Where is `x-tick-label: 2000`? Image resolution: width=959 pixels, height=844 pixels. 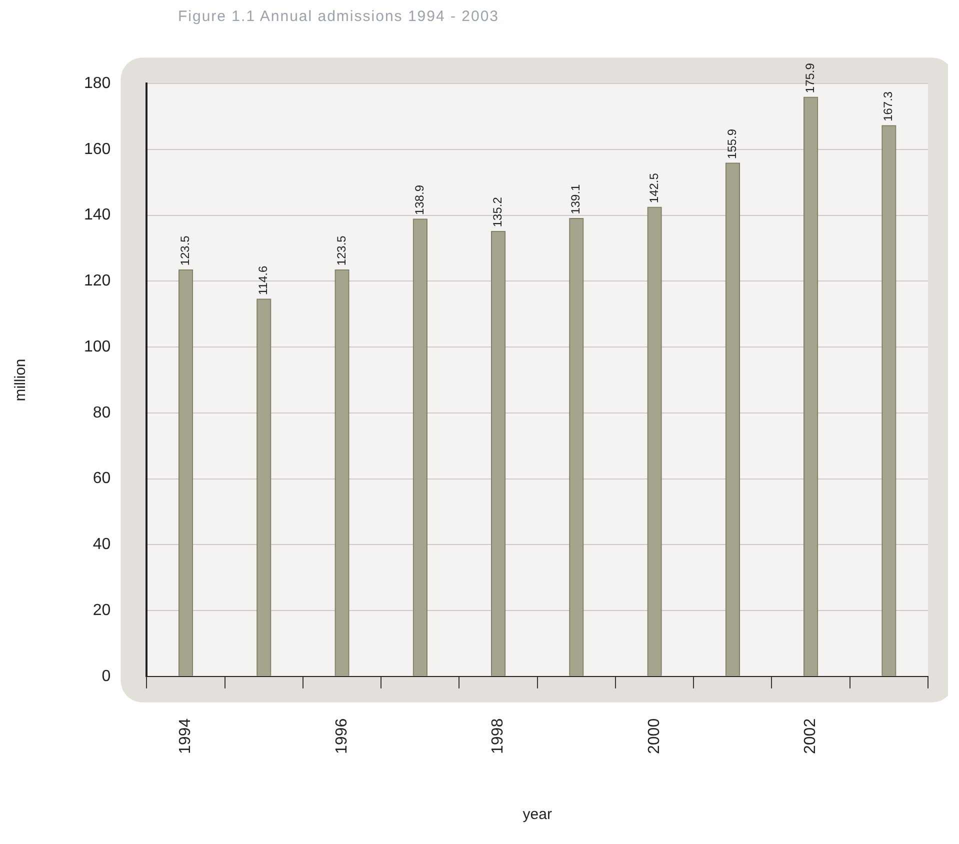
x-tick-label: 2000 is located at coordinates (654, 736).